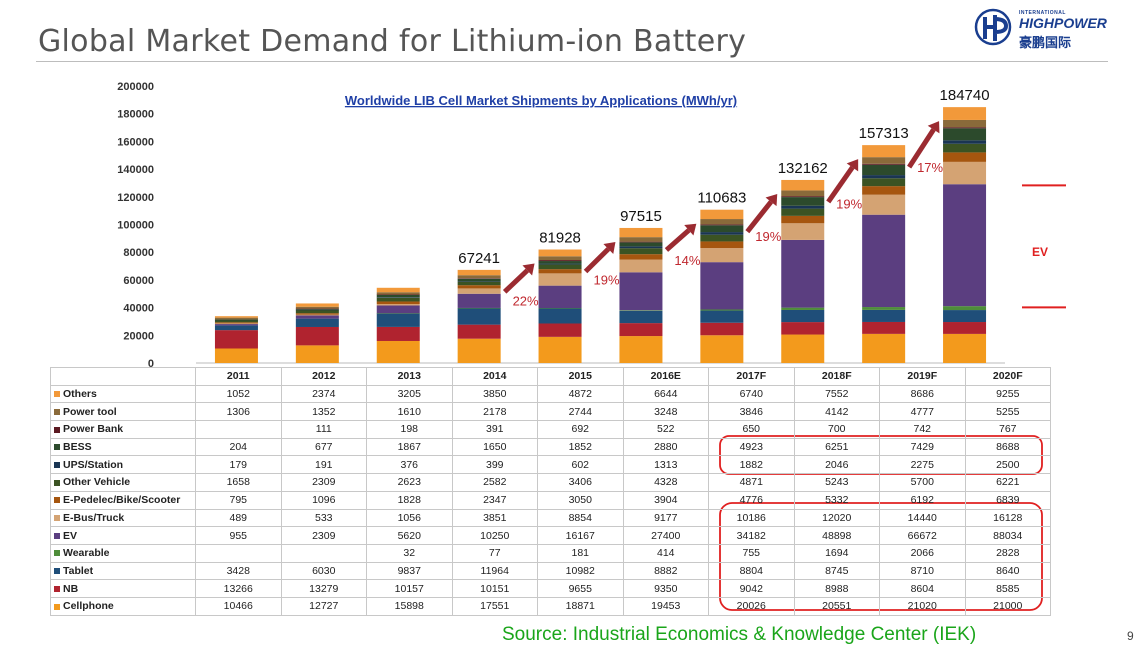 The image size is (1140, 651). Describe the element at coordinates (836, 553) in the screenshot. I see `table-cell: 1694` at that location.